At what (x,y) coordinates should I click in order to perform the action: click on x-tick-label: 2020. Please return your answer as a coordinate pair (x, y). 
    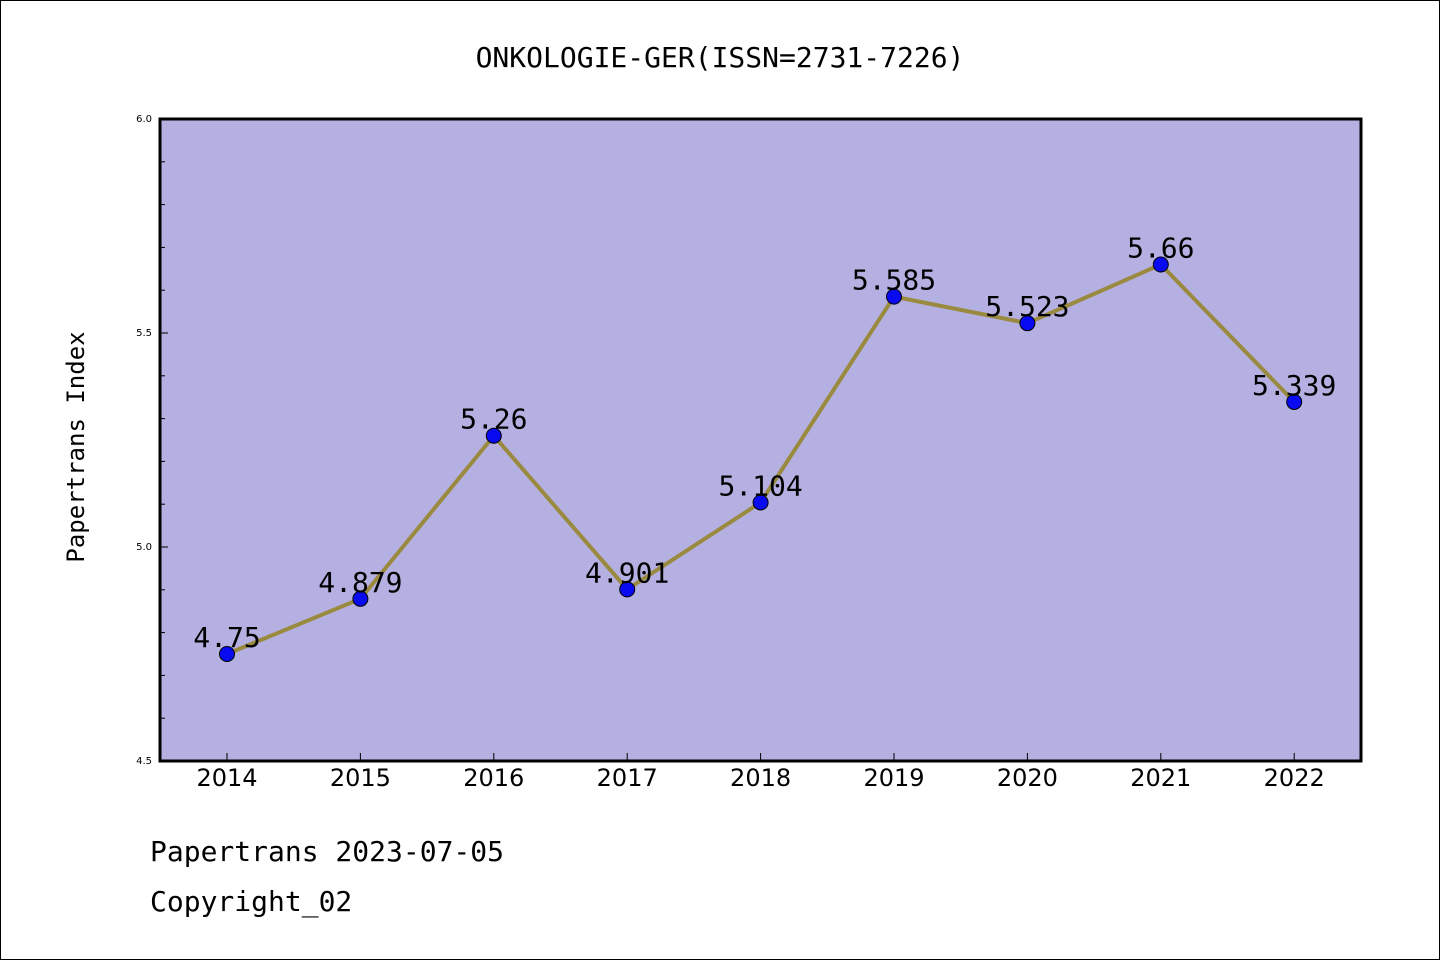
    Looking at the image, I should click on (1027, 778).